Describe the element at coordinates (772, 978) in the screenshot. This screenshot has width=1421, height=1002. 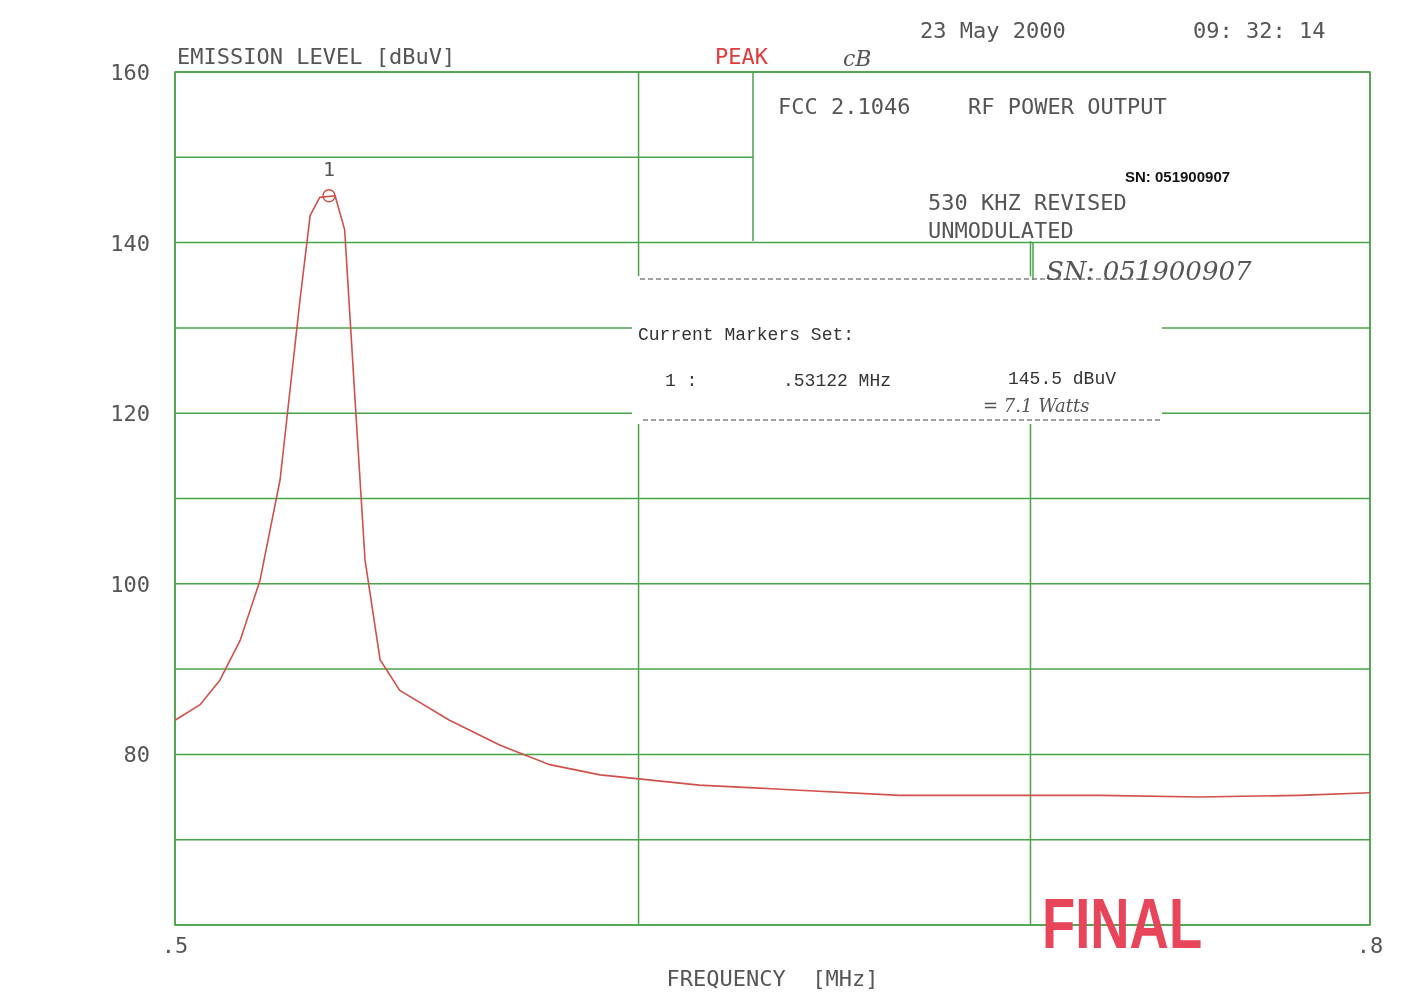
I see `x-axis-title: FREQUENCY [MHz]` at that location.